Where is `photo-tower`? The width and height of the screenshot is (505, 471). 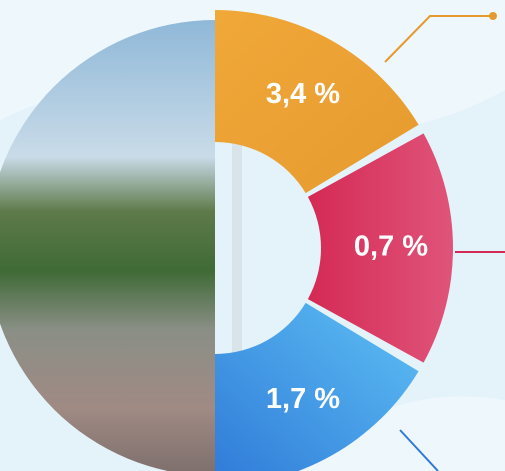
photo-tower is located at coordinates (237, 250).